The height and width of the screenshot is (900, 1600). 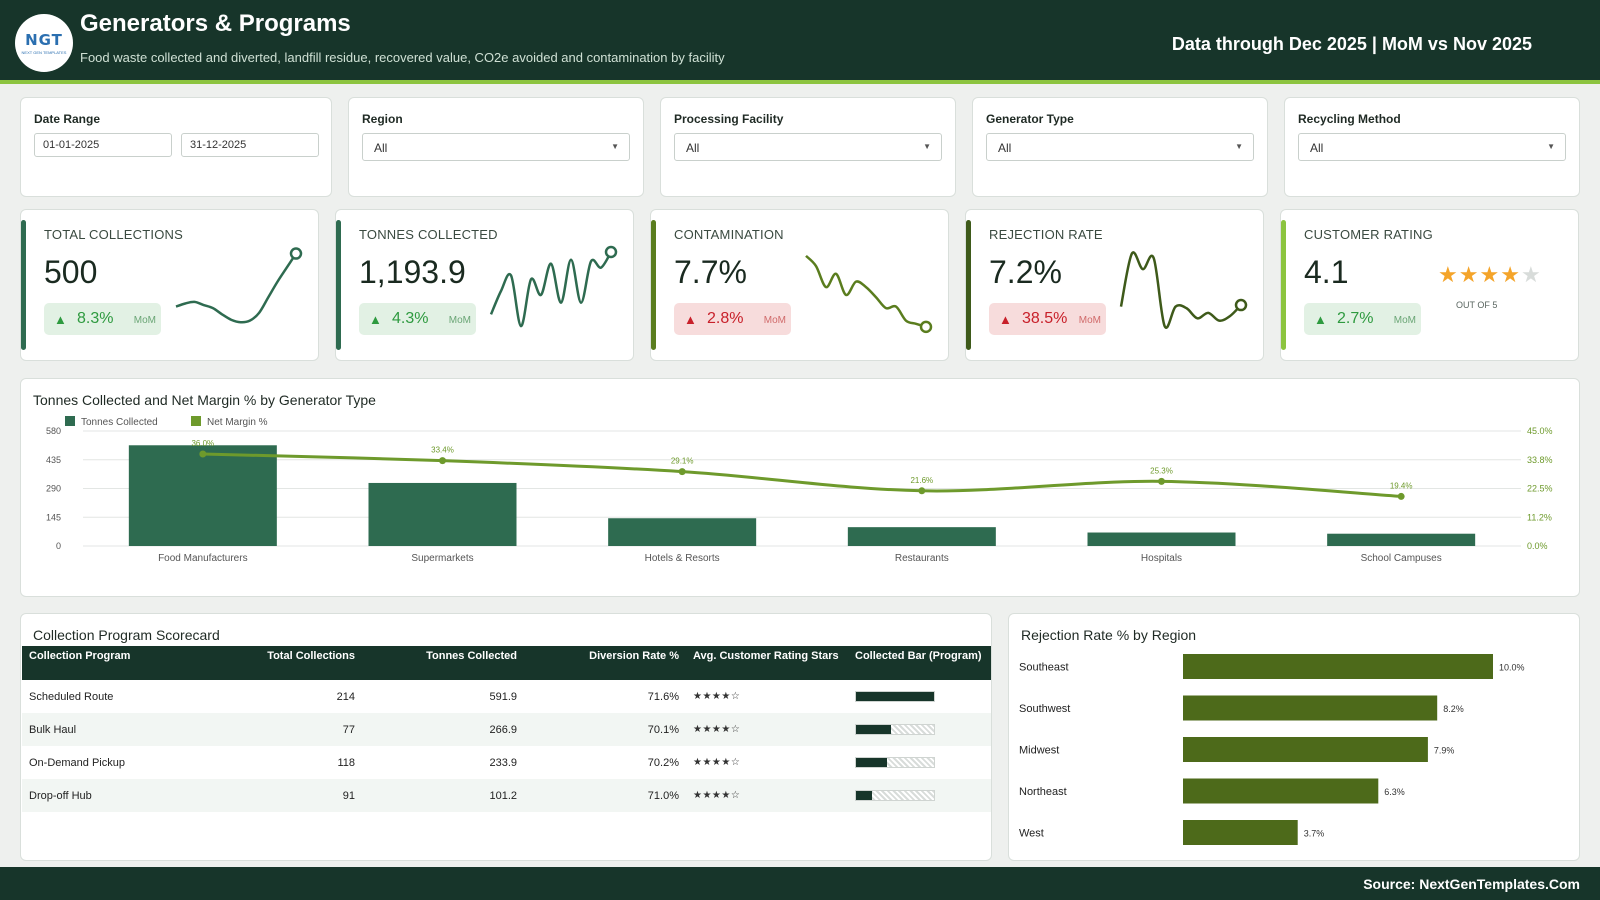 I want to click on bar-school-campuses, so click(x=1401, y=539).